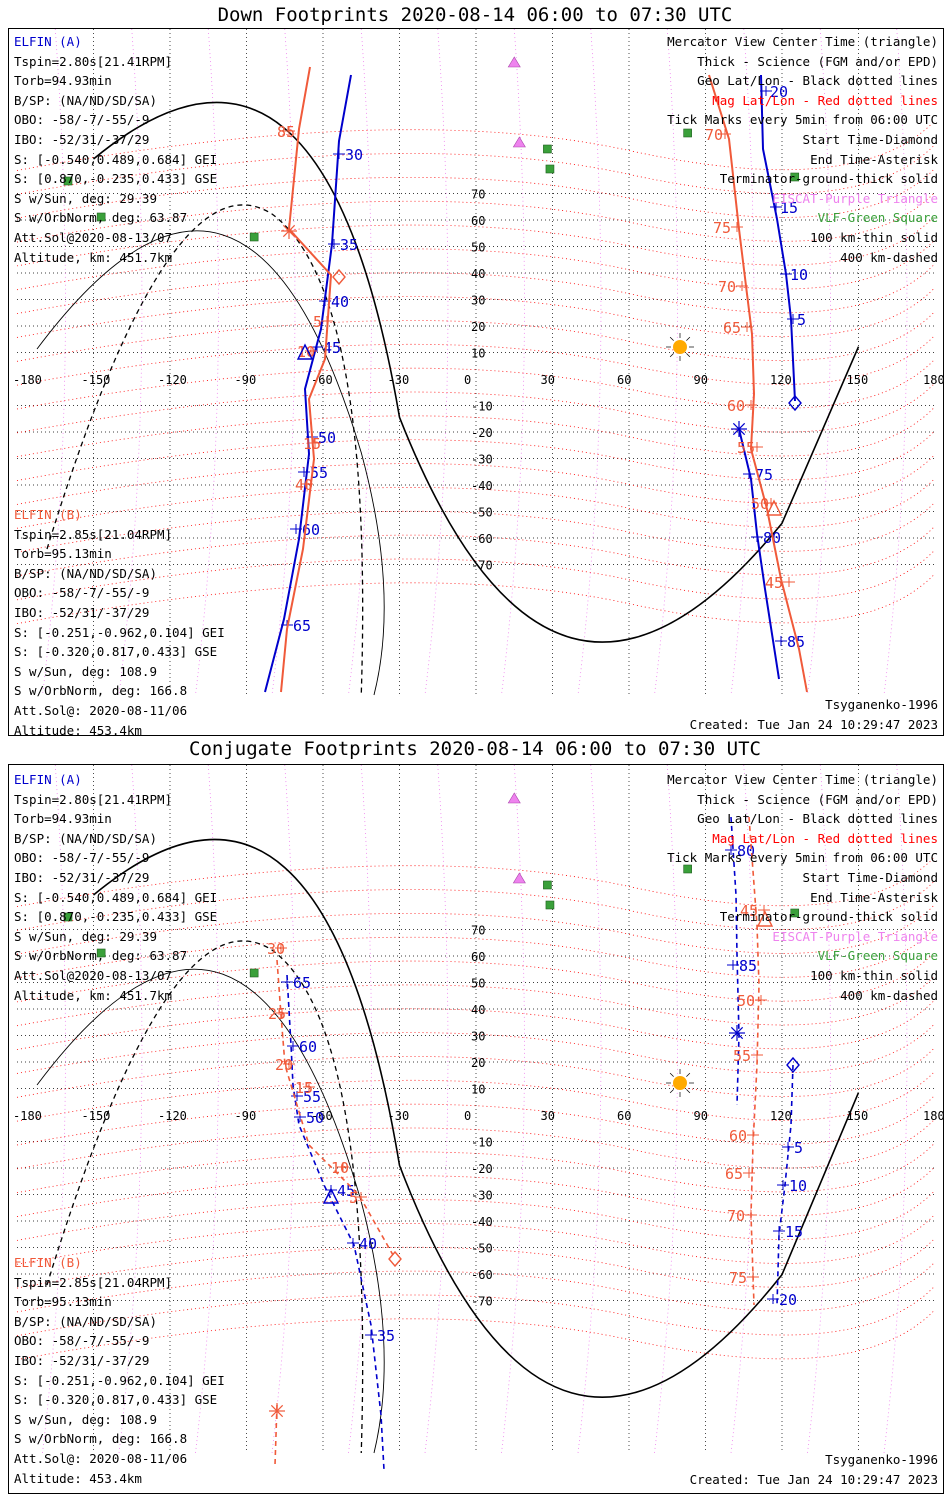  Describe the element at coordinates (85, 573) in the screenshot. I see `elfin-b-line: B/SP: (NA/ND/SD/SA)` at that location.